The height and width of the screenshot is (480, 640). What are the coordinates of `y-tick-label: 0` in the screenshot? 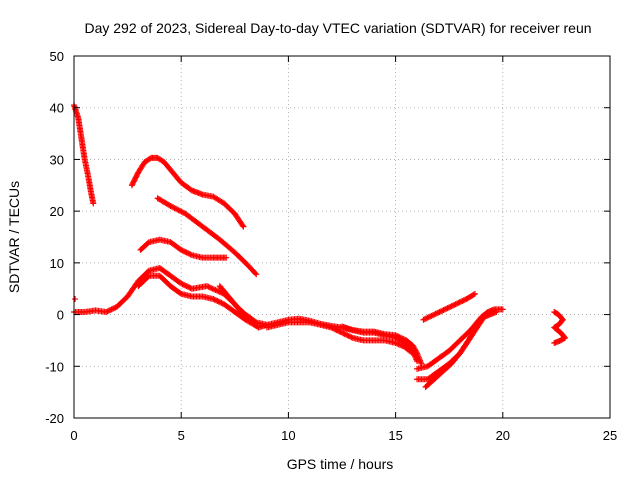 It's located at (60, 315).